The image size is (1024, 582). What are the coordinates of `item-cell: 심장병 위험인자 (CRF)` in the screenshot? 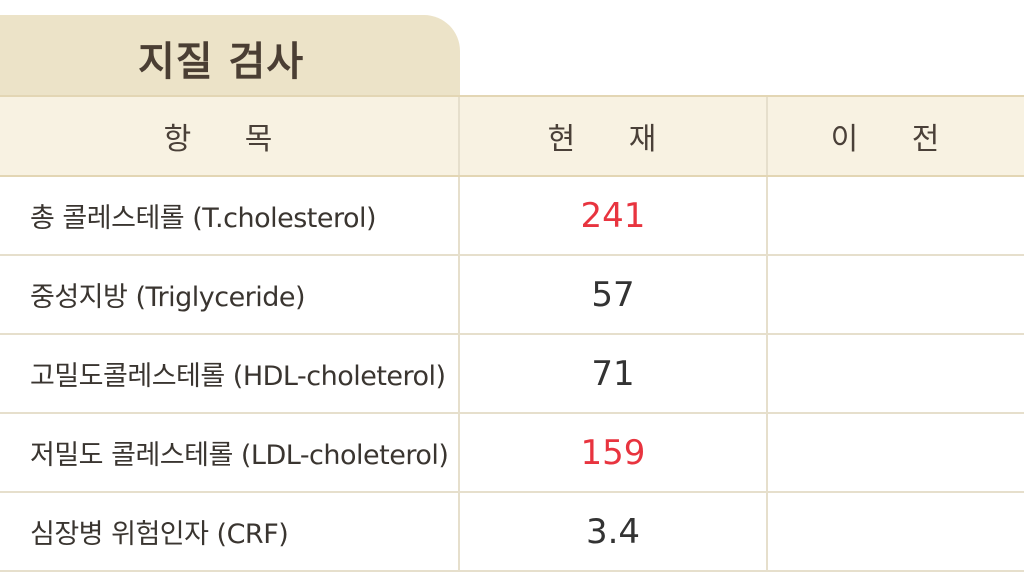 It's located at (230, 531).